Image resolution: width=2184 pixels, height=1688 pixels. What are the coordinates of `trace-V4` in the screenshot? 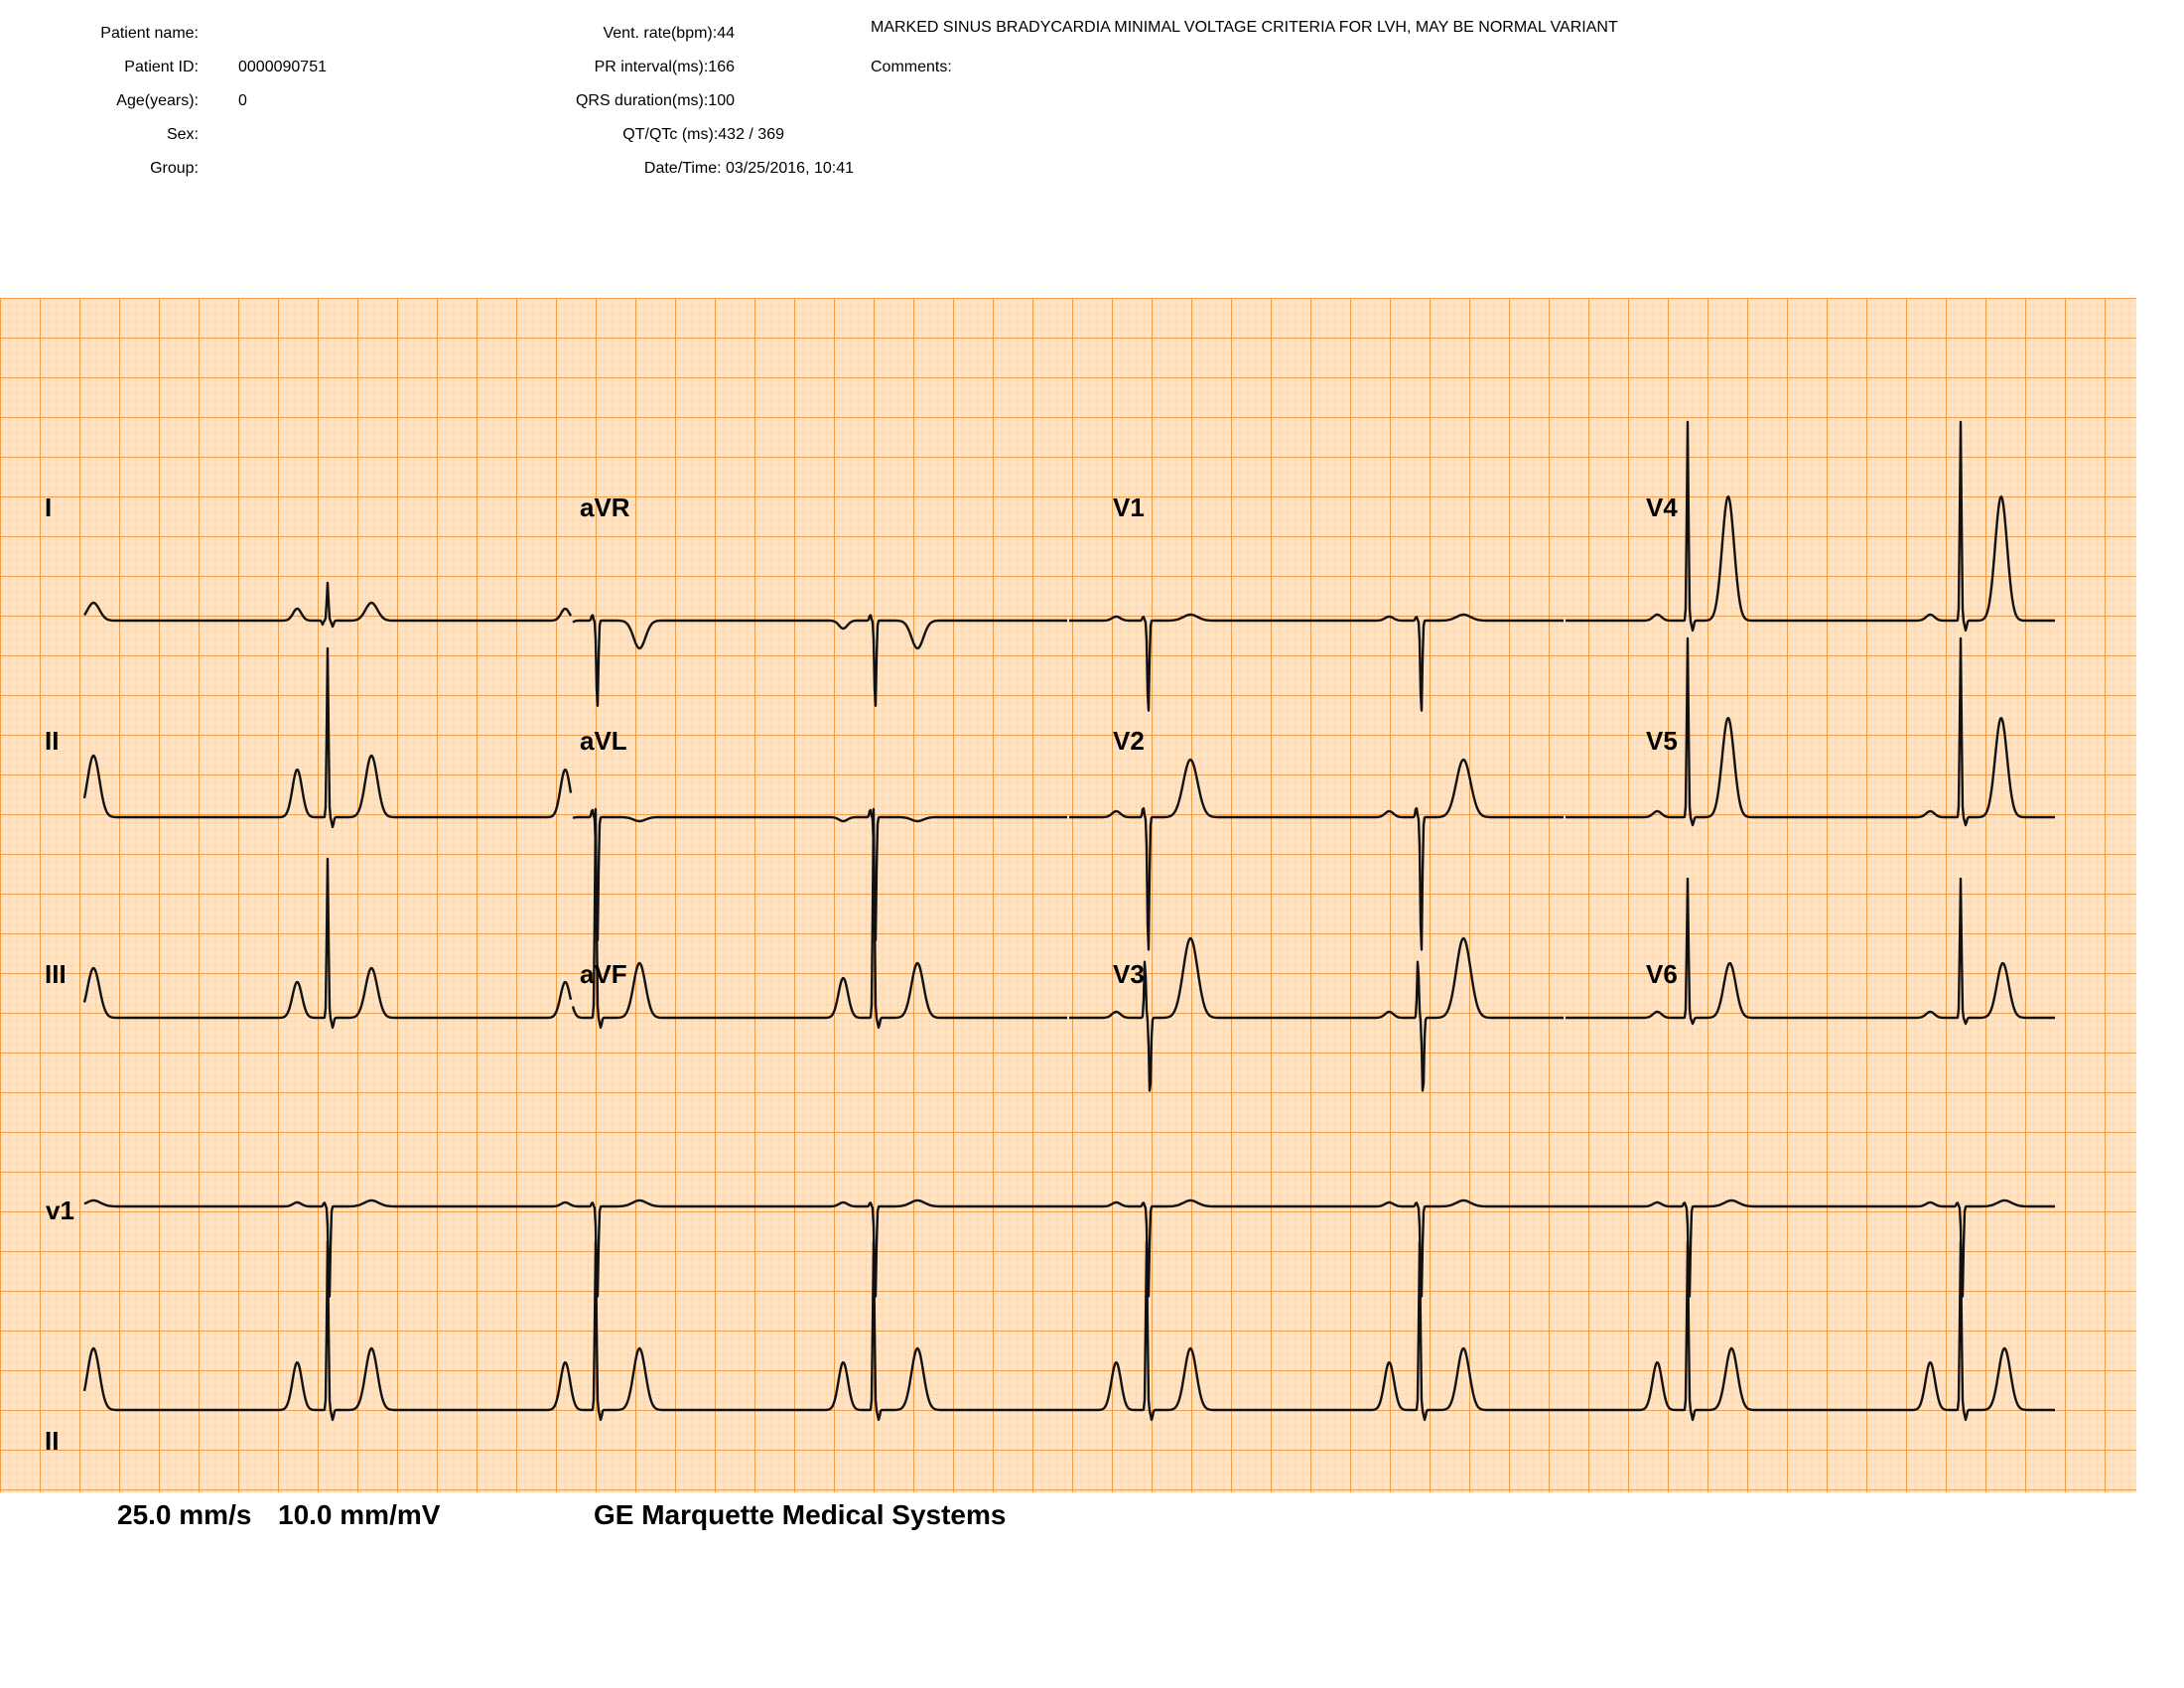 It's located at (1810, 526).